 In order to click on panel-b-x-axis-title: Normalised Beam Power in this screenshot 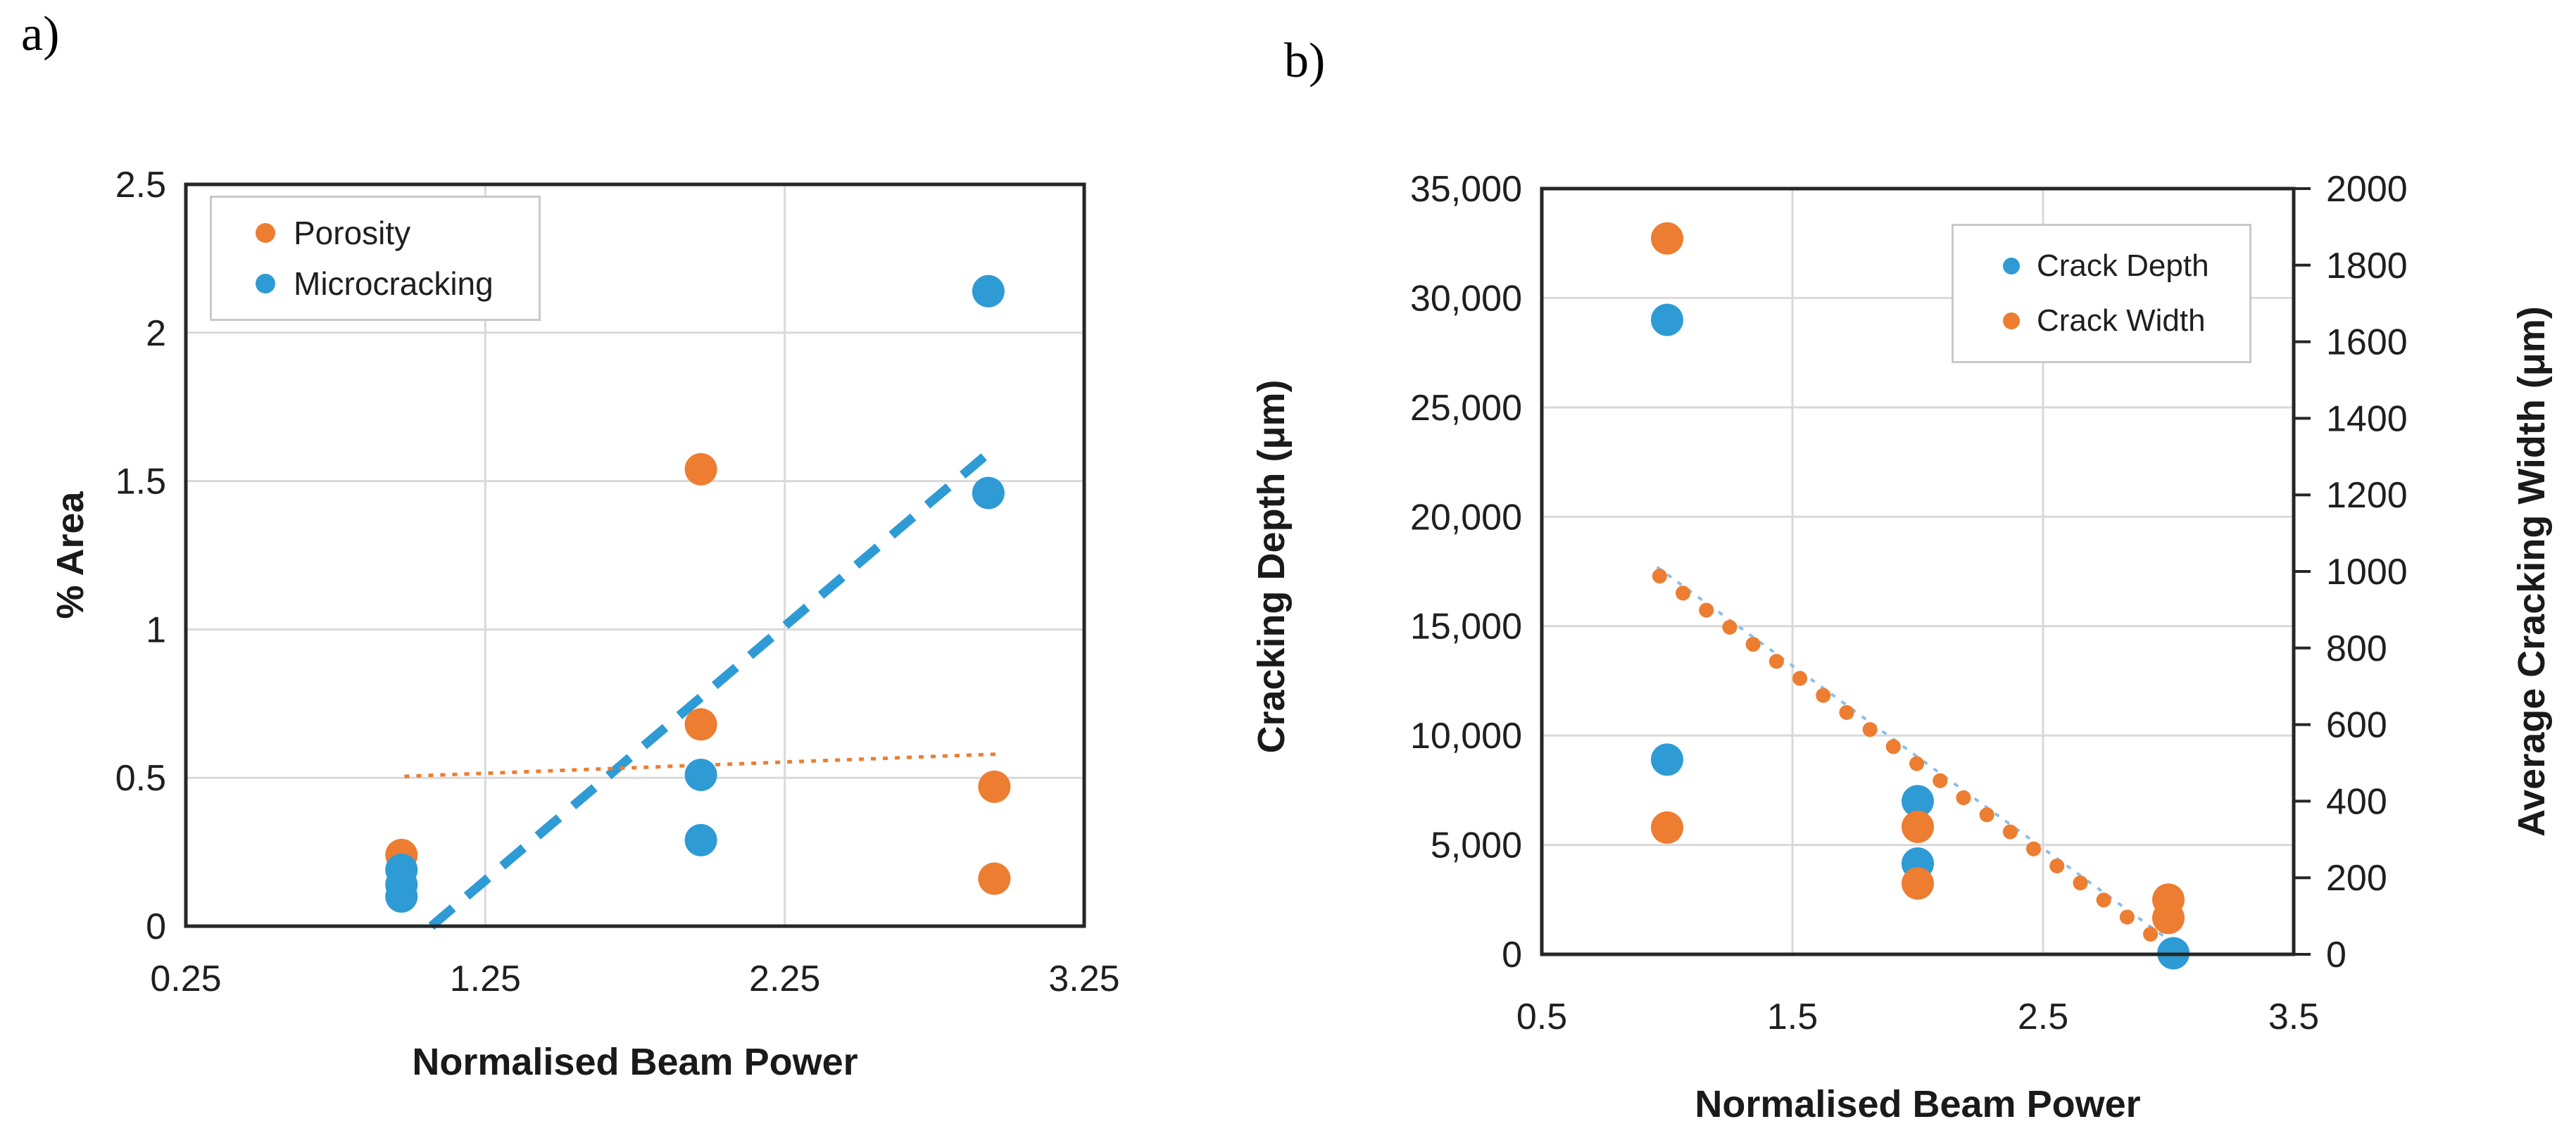, I will do `click(1918, 1104)`.